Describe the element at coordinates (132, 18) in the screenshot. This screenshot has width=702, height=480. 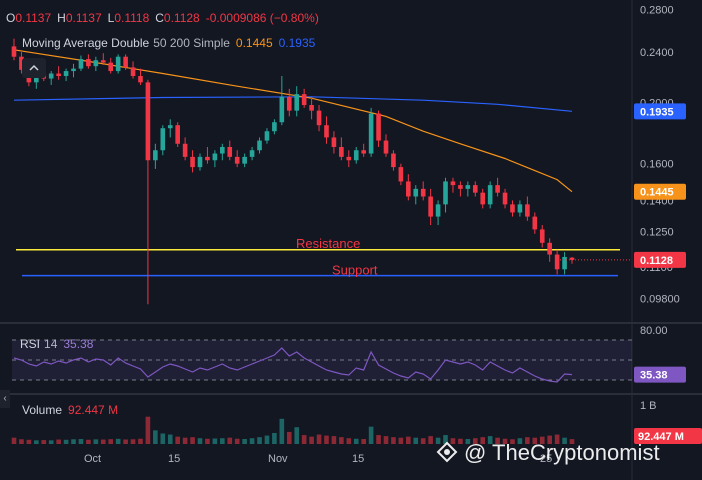
I see `low-value: 0.1118` at that location.